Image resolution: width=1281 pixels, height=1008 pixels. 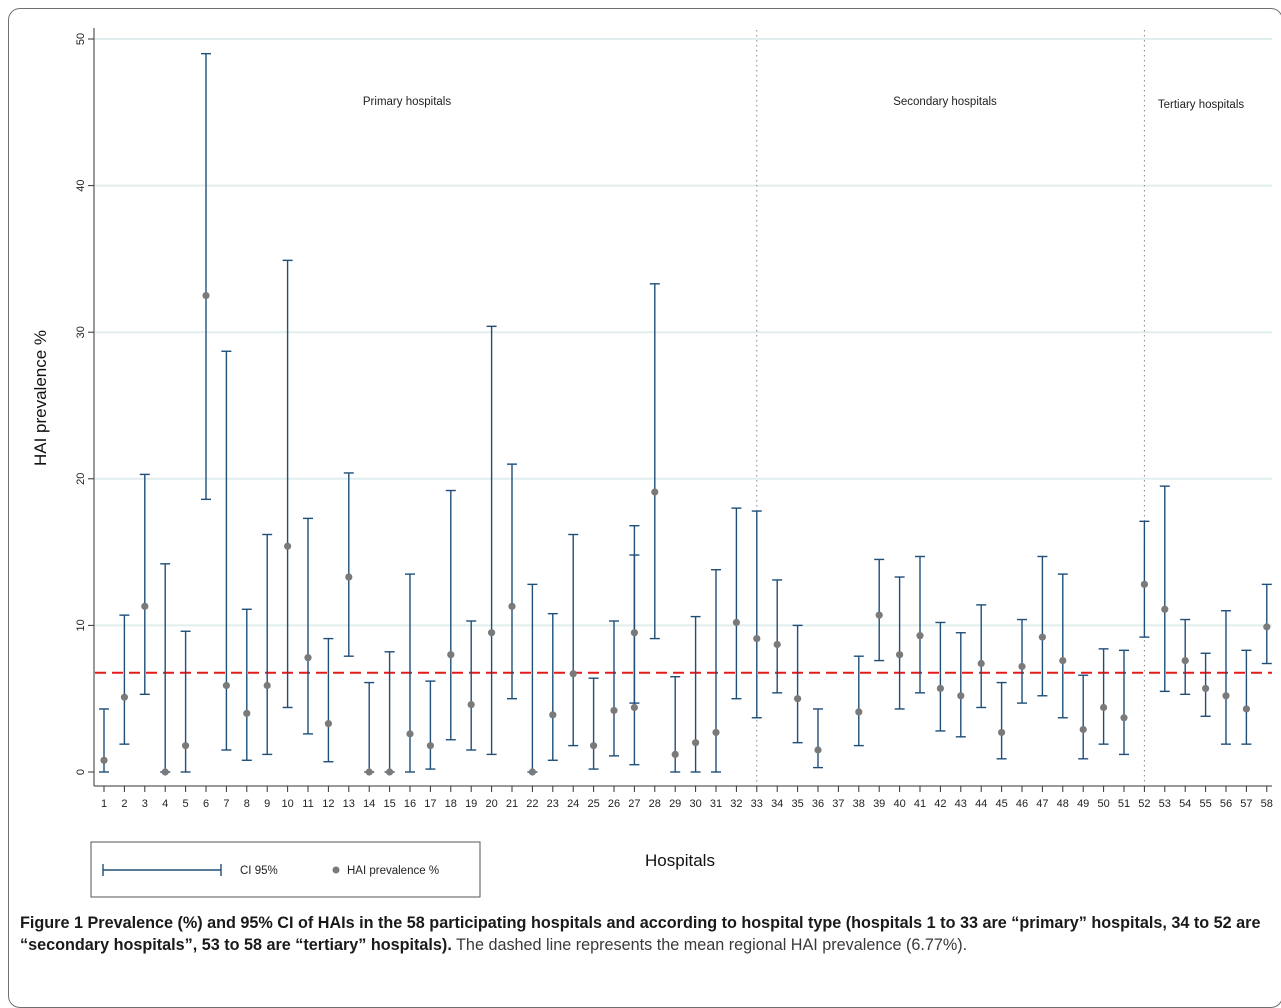 I want to click on x-tick-label: 15, so click(x=389, y=804).